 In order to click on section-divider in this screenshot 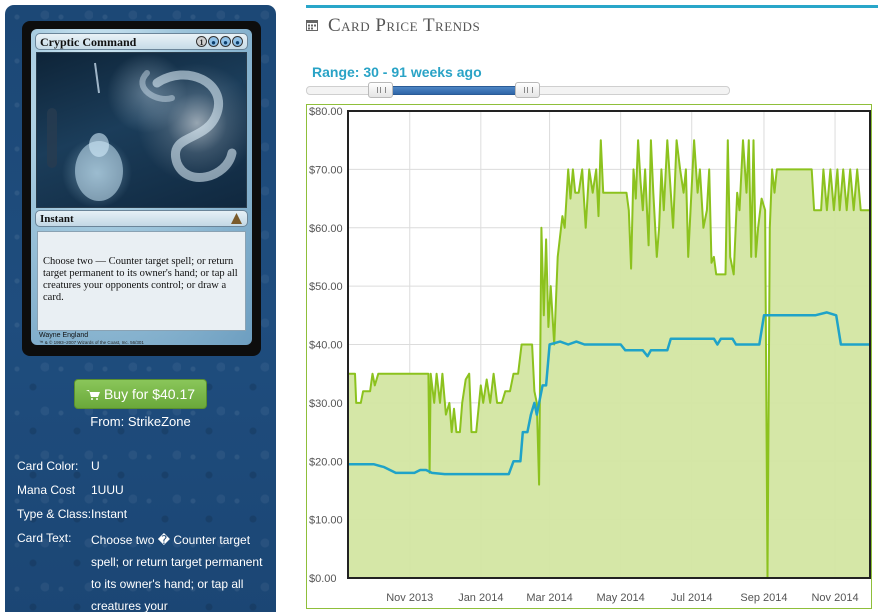, I will do `click(592, 6)`.